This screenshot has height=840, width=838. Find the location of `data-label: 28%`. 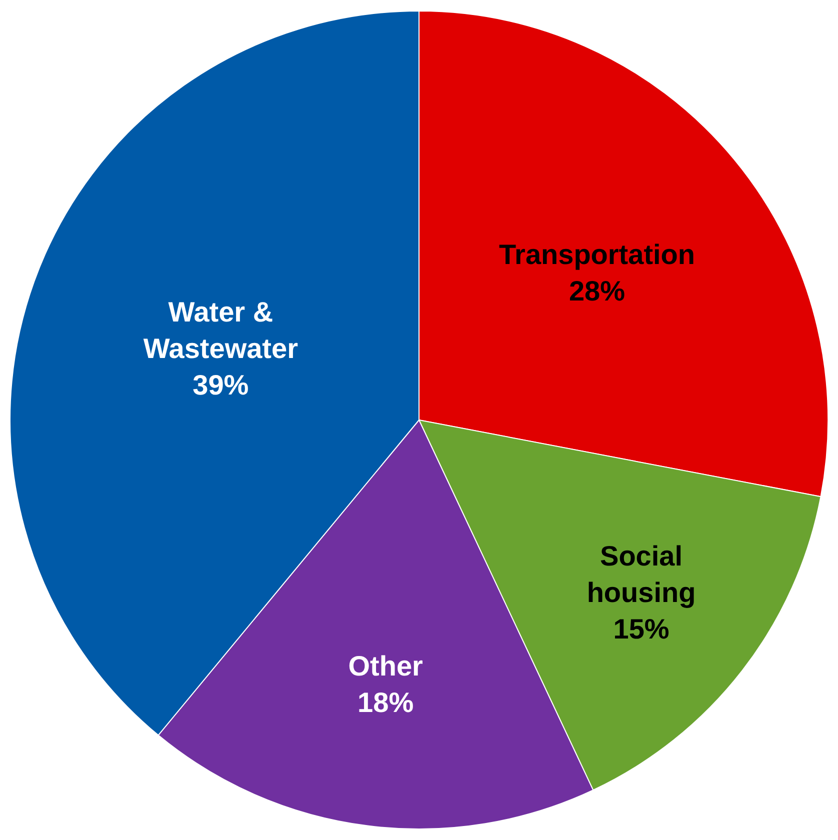

data-label: 28% is located at coordinates (597, 290).